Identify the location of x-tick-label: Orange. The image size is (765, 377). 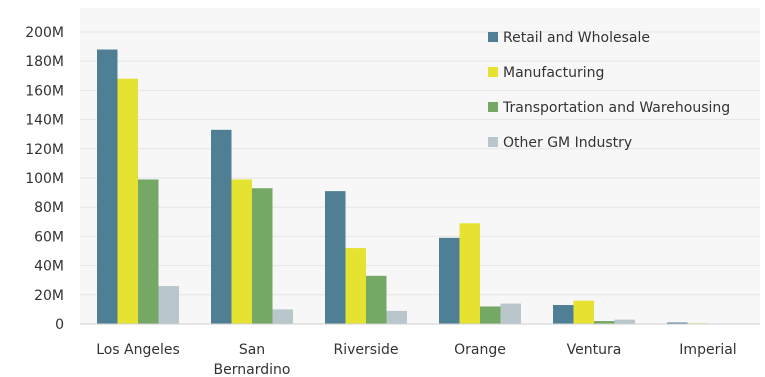
(480, 350).